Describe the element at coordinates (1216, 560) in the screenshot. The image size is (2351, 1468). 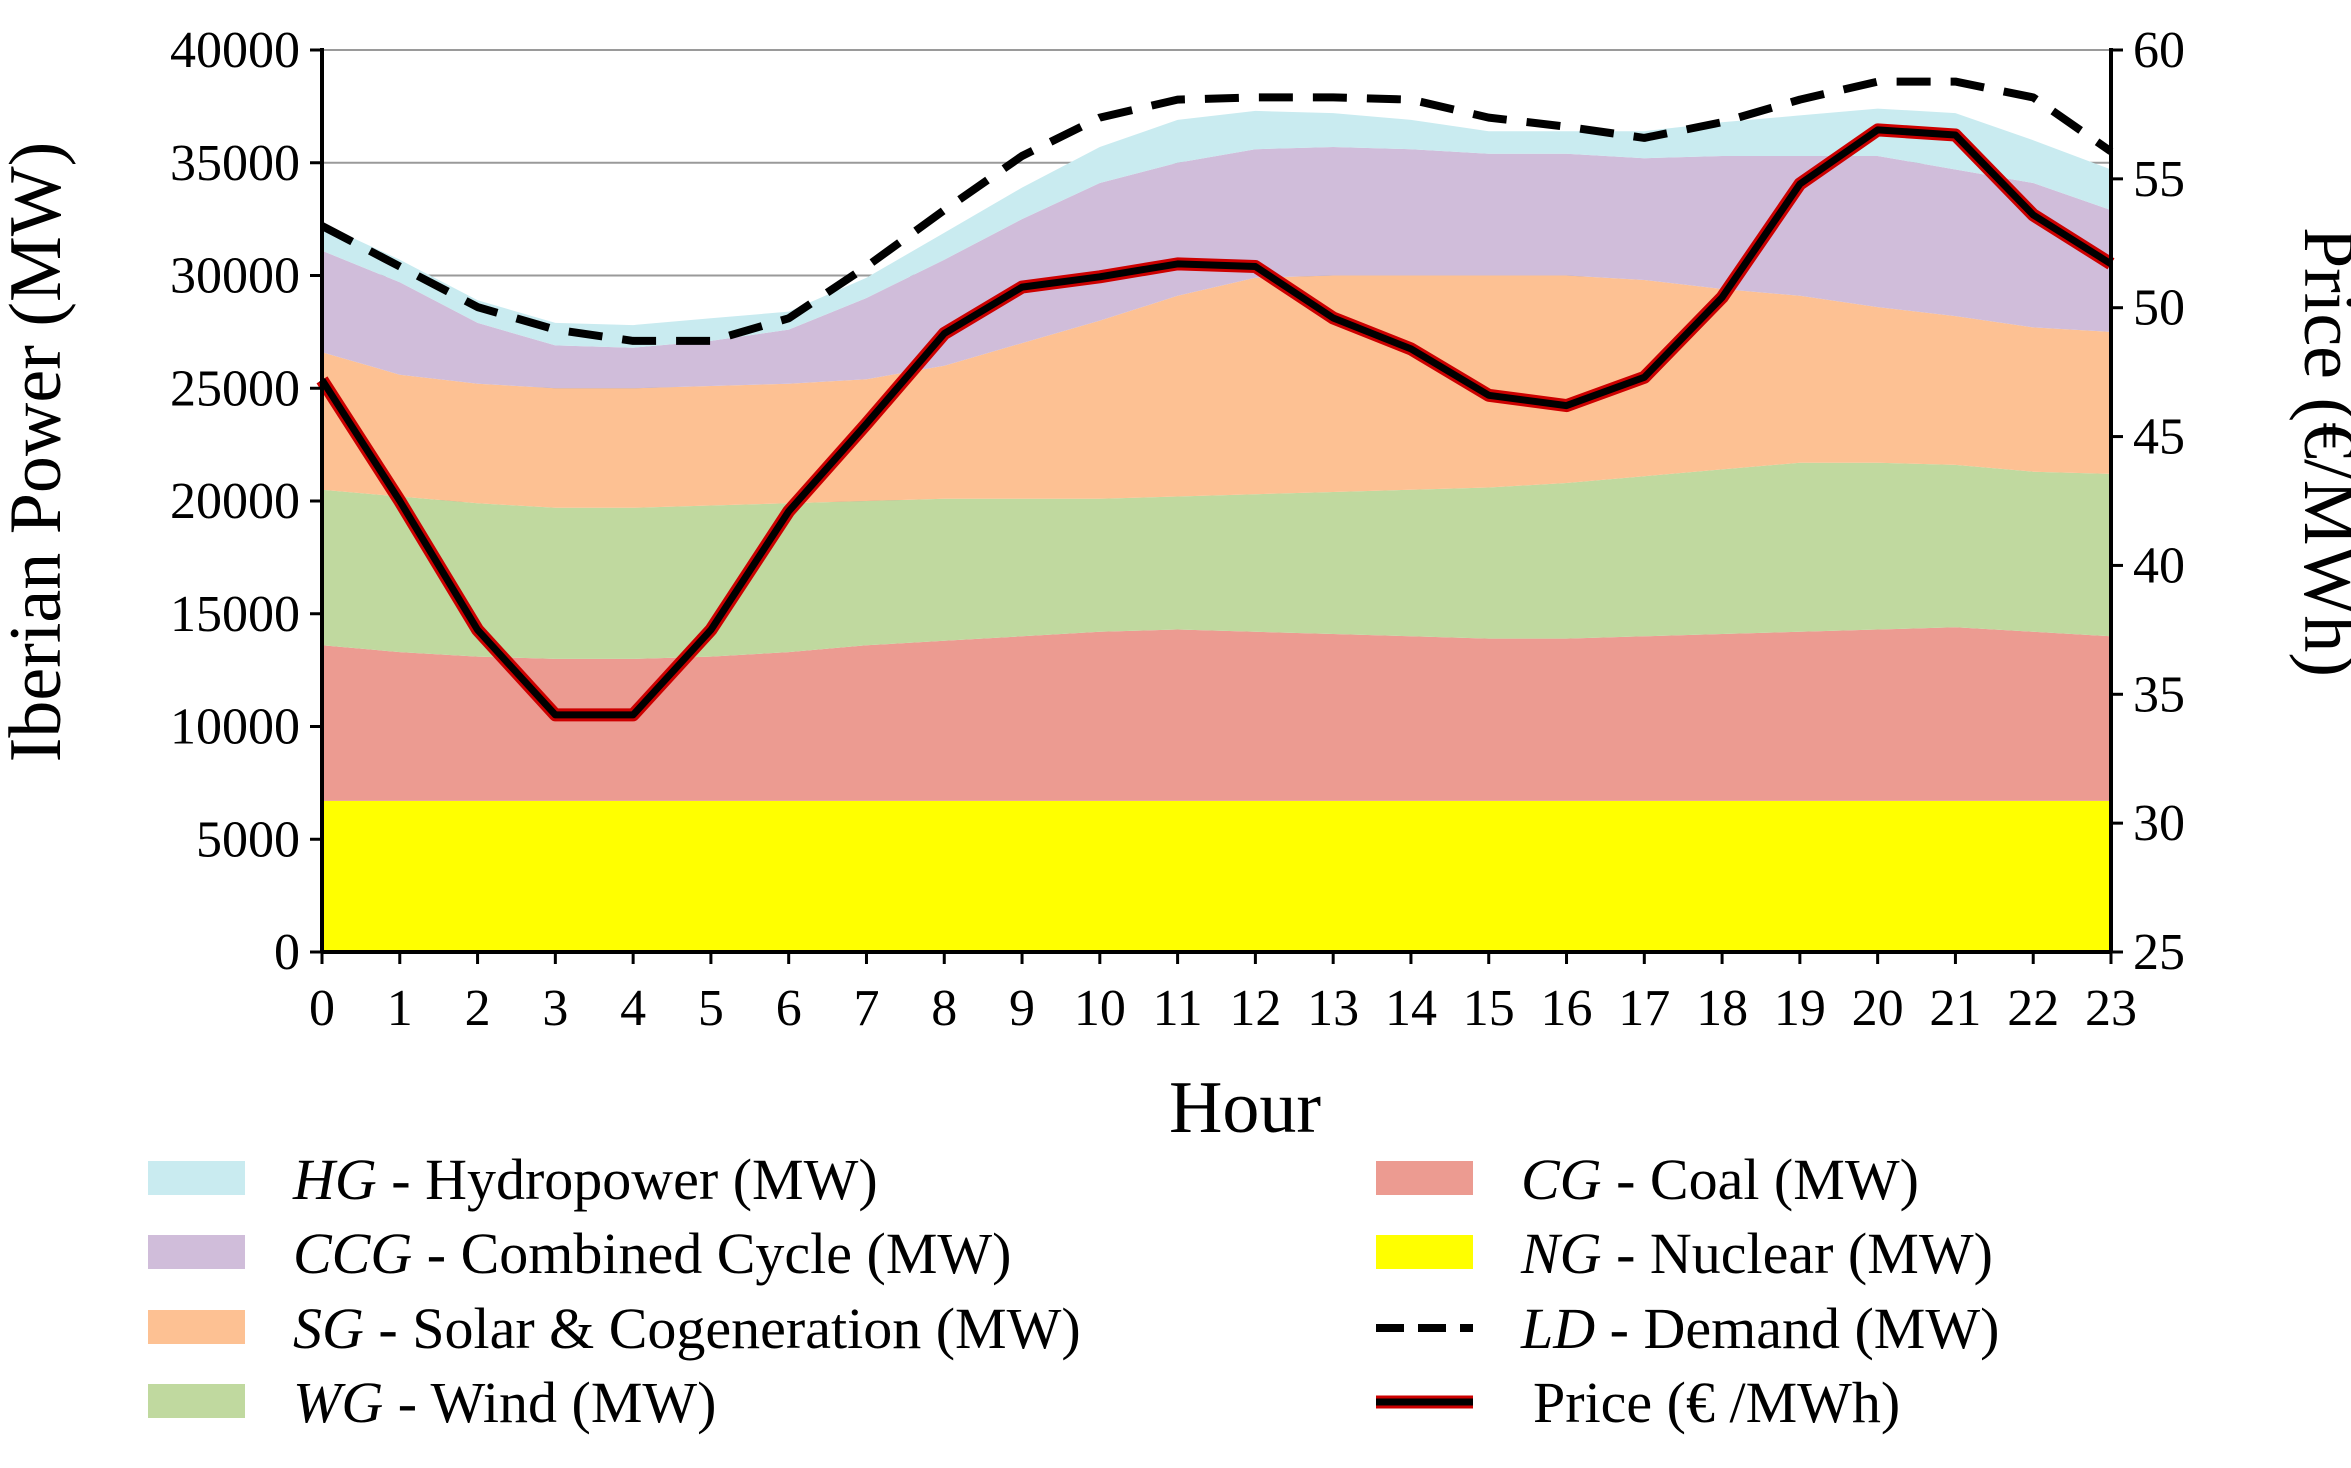
I see `area-wg` at that location.